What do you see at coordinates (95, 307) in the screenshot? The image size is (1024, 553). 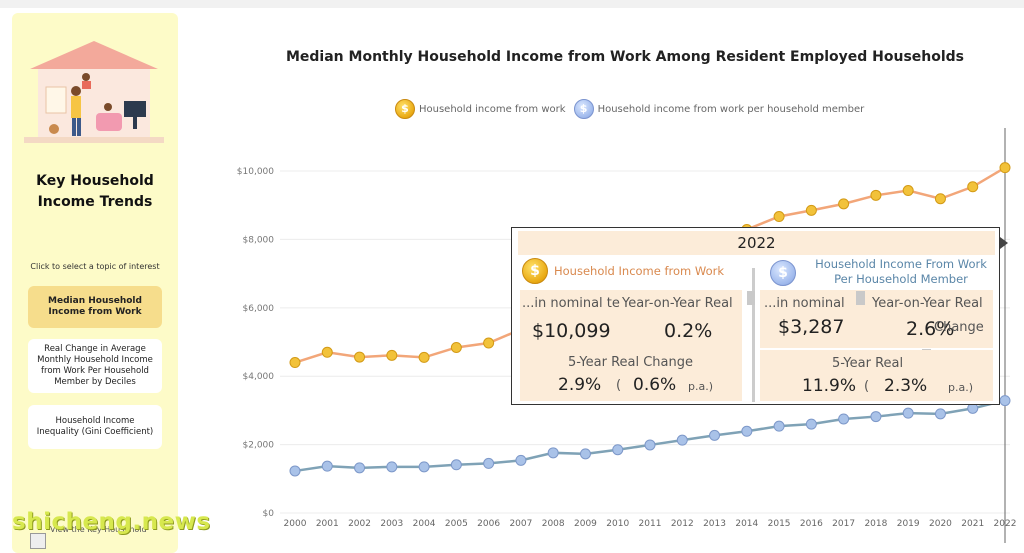 I see `topic-median-household-income: Median Household Income from Work` at bounding box center [95, 307].